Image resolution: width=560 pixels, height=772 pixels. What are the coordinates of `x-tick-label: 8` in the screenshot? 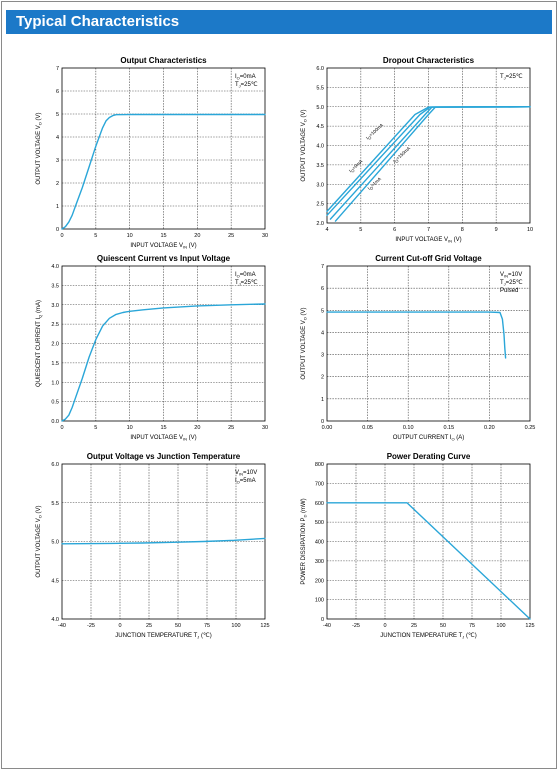 It's located at (462, 230).